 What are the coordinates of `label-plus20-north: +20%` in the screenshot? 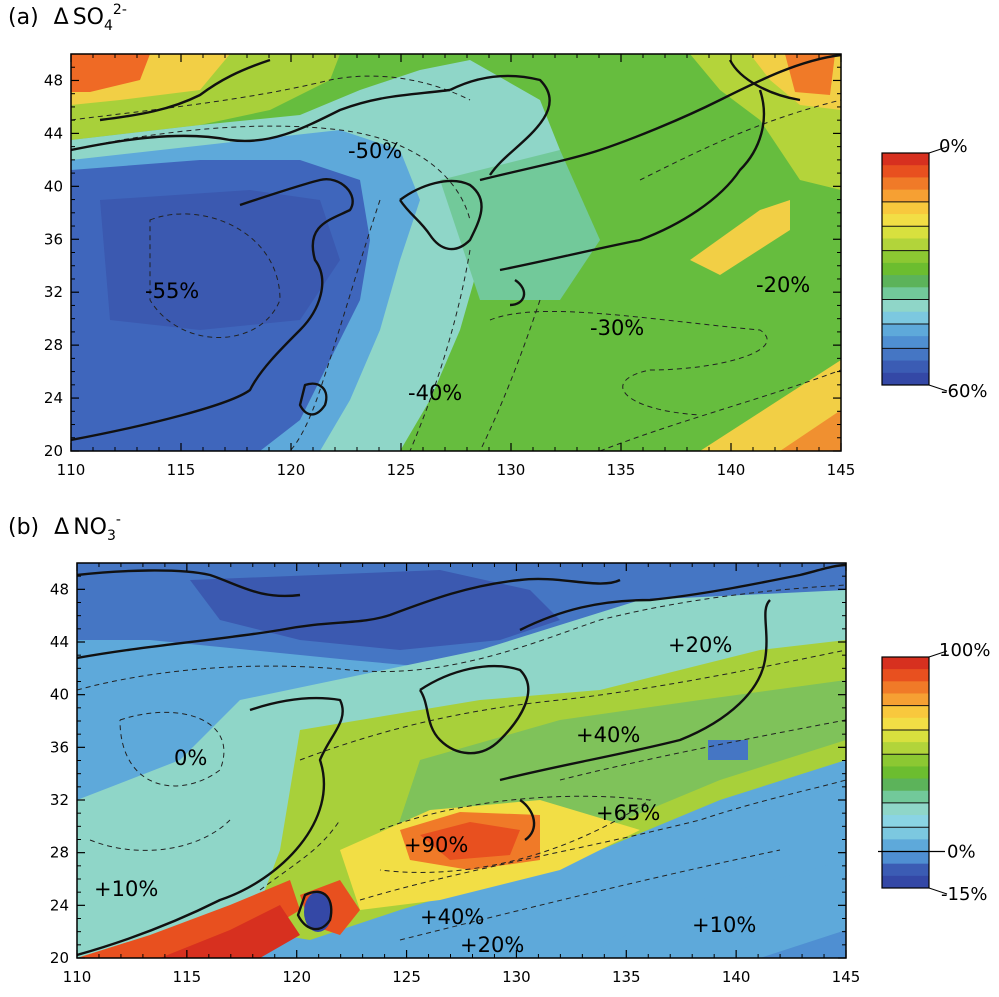 It's located at (700, 645).